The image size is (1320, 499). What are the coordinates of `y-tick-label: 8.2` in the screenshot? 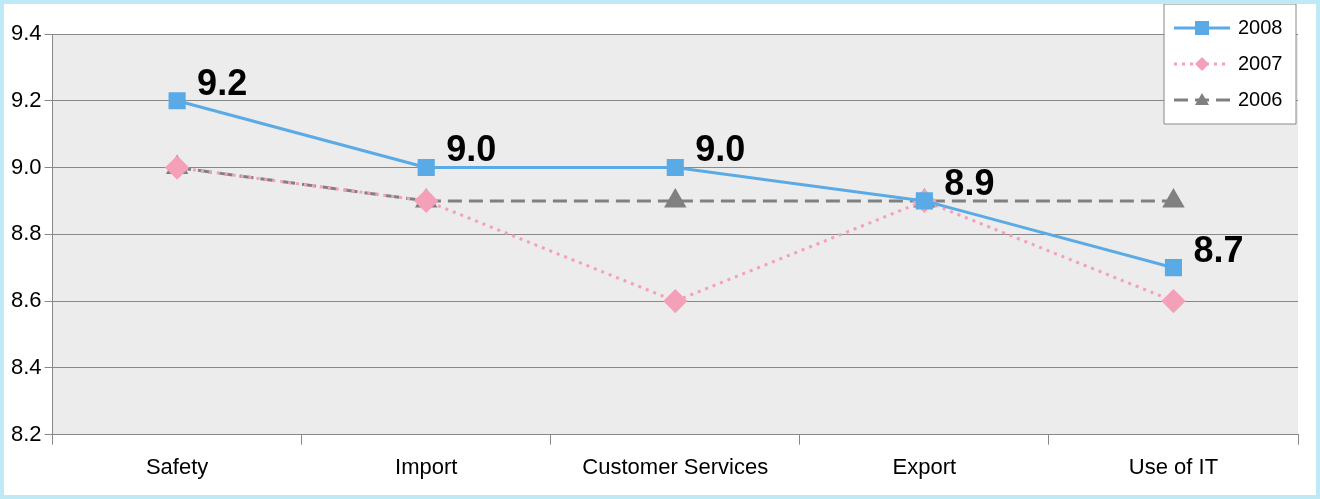 It's located at (26, 433).